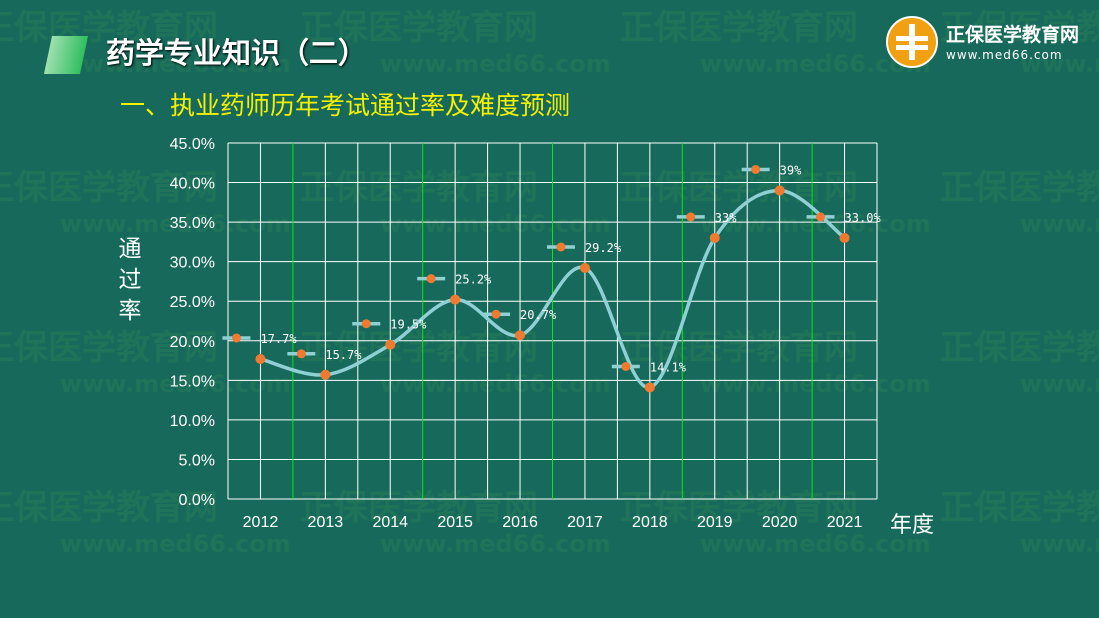 This screenshot has height=618, width=1099. What do you see at coordinates (343, 355) in the screenshot?
I see `data-label: 15.7%` at bounding box center [343, 355].